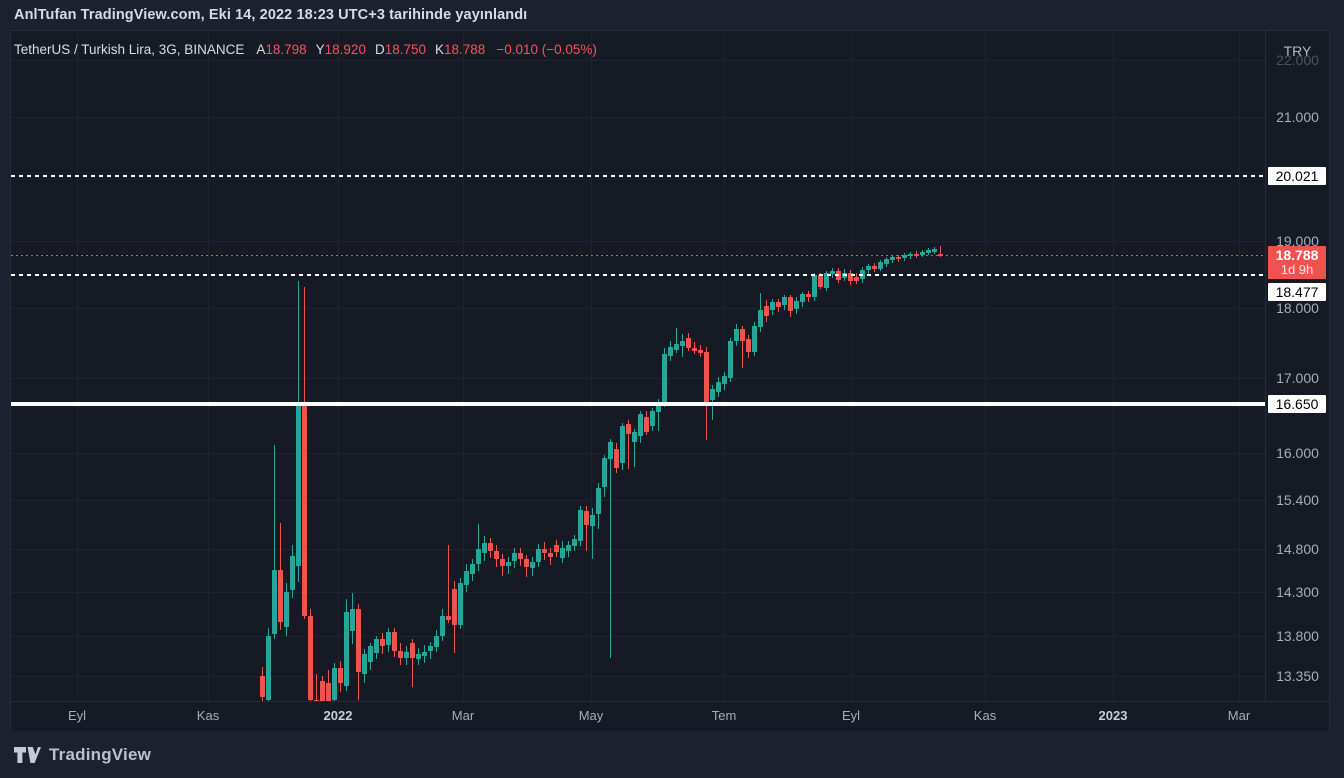  Describe the element at coordinates (1297, 269) in the screenshot. I see `bar-countdown: 1d 9h` at that location.